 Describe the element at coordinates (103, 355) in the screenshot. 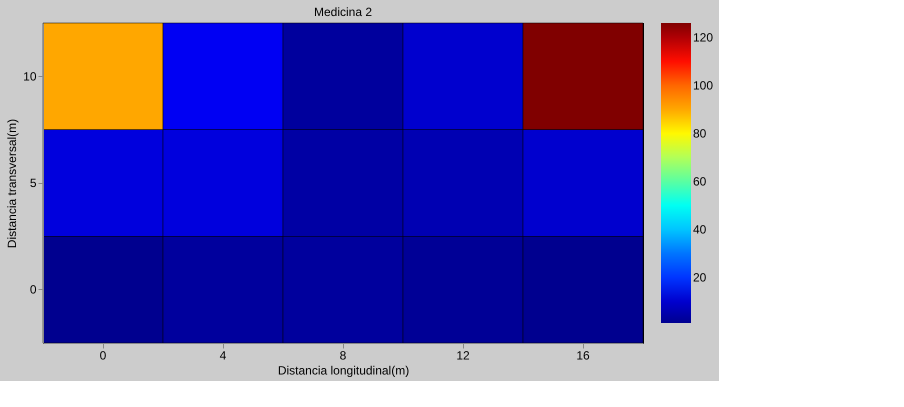

I see `x-tick-label: 0` at that location.